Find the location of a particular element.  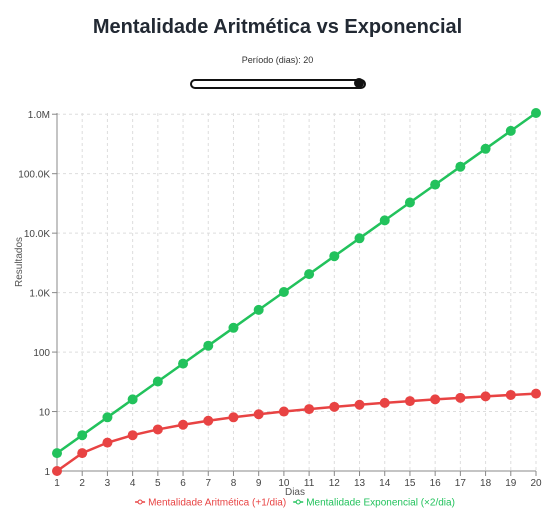

x-tick-label: 20 is located at coordinates (536, 483).